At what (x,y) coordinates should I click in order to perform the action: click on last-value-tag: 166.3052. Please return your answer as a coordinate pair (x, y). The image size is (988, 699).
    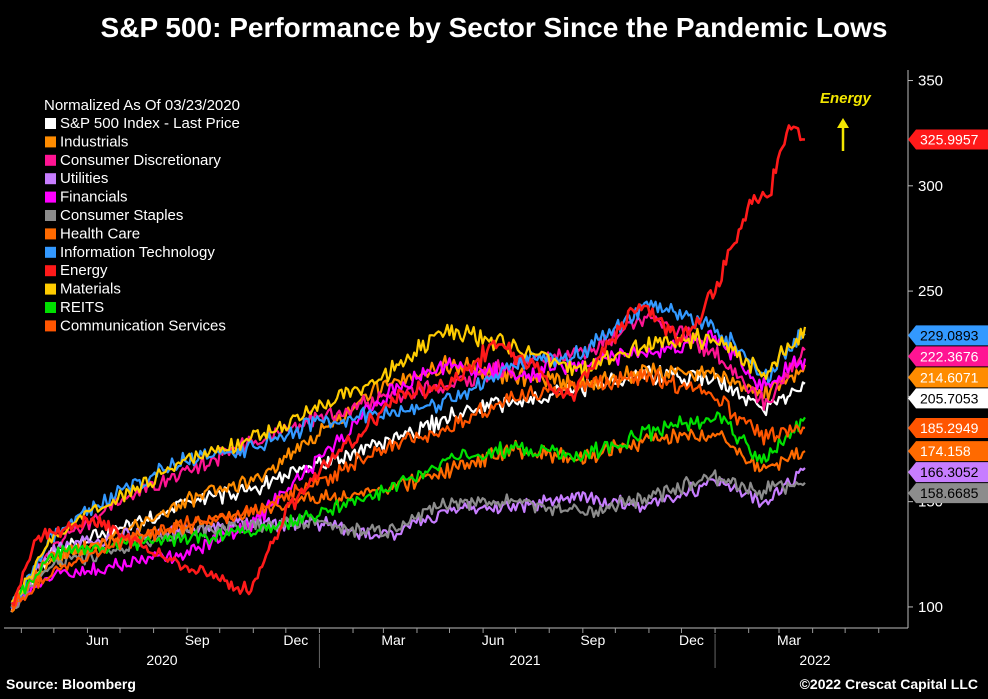
    Looking at the image, I should click on (948, 472).